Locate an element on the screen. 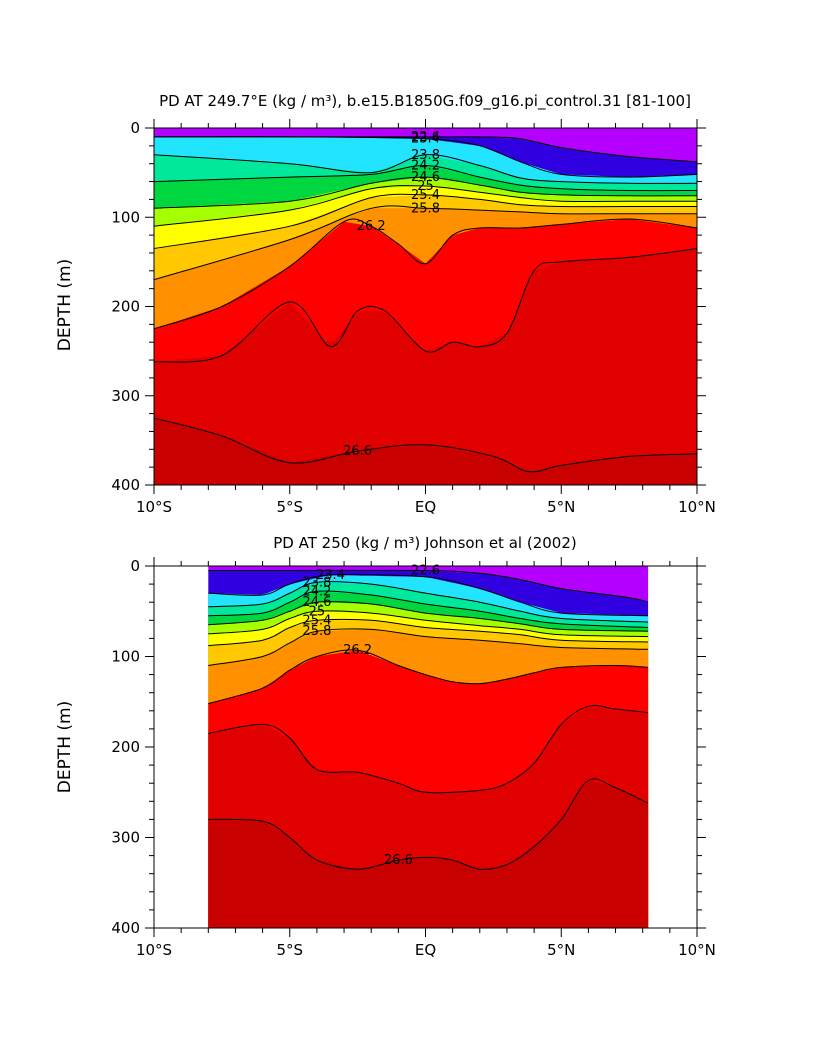  contour-line-22.6 is located at coordinates (428, 586).